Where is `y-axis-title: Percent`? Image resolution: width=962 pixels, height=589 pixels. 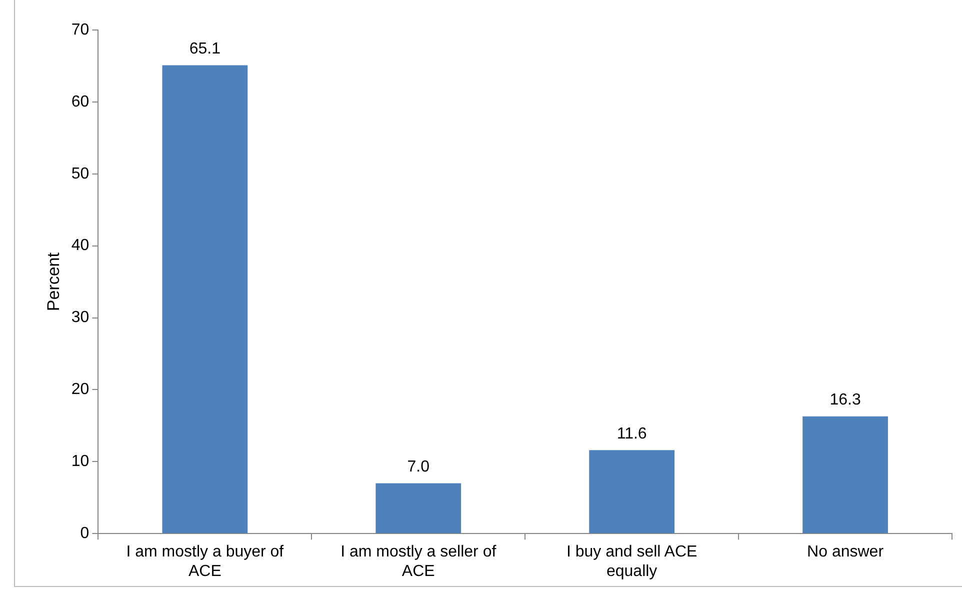 y-axis-title: Percent is located at coordinates (53, 282).